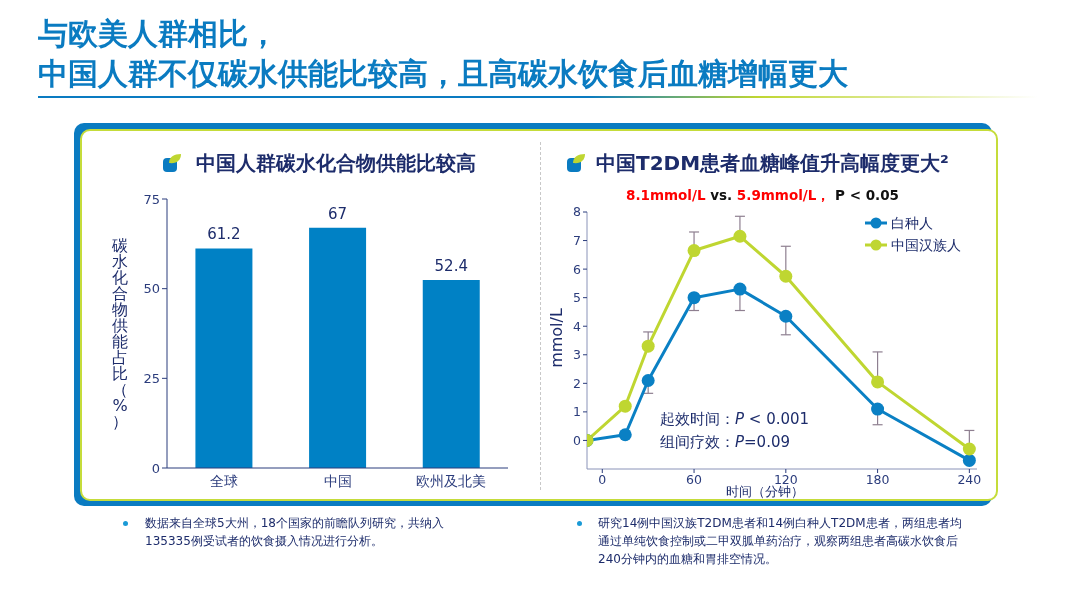  I want to click on x-tick-label: 欧州及北美, so click(451, 480).